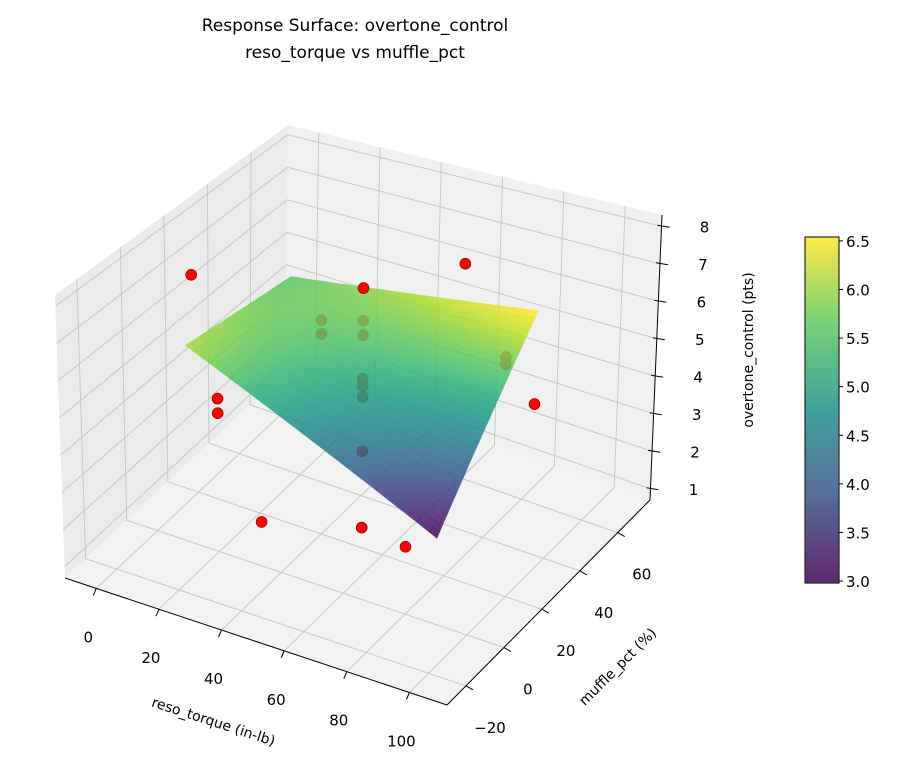 The image size is (902, 769). Describe the element at coordinates (705, 227) in the screenshot. I see `z-tick-label: 8` at that location.